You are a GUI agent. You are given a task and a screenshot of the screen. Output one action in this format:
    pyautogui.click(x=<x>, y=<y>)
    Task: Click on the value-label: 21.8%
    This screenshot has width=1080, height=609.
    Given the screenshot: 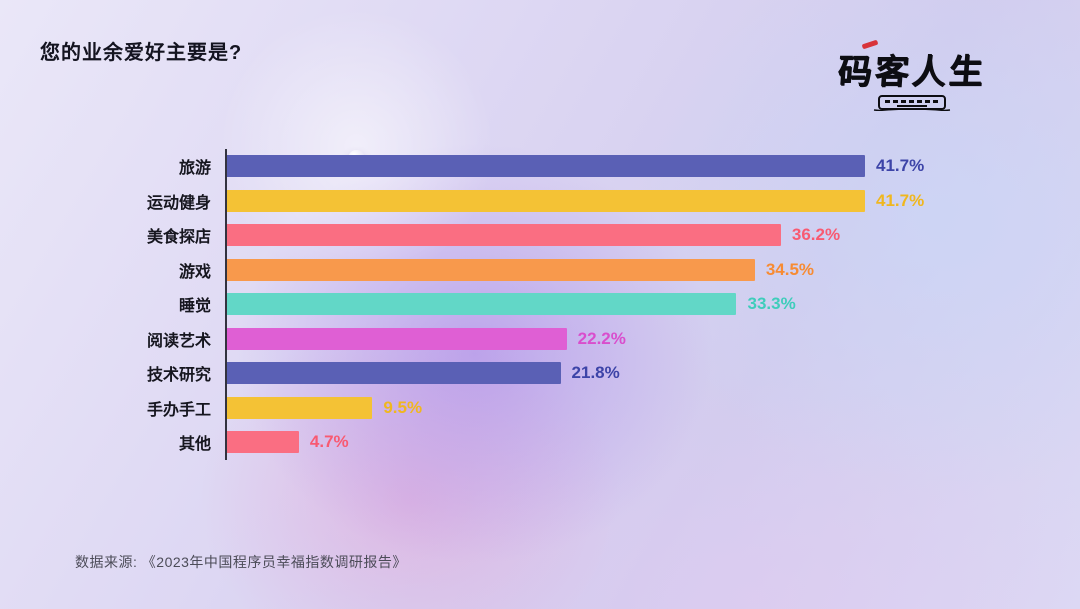 What is the action you would take?
    pyautogui.click(x=595, y=373)
    